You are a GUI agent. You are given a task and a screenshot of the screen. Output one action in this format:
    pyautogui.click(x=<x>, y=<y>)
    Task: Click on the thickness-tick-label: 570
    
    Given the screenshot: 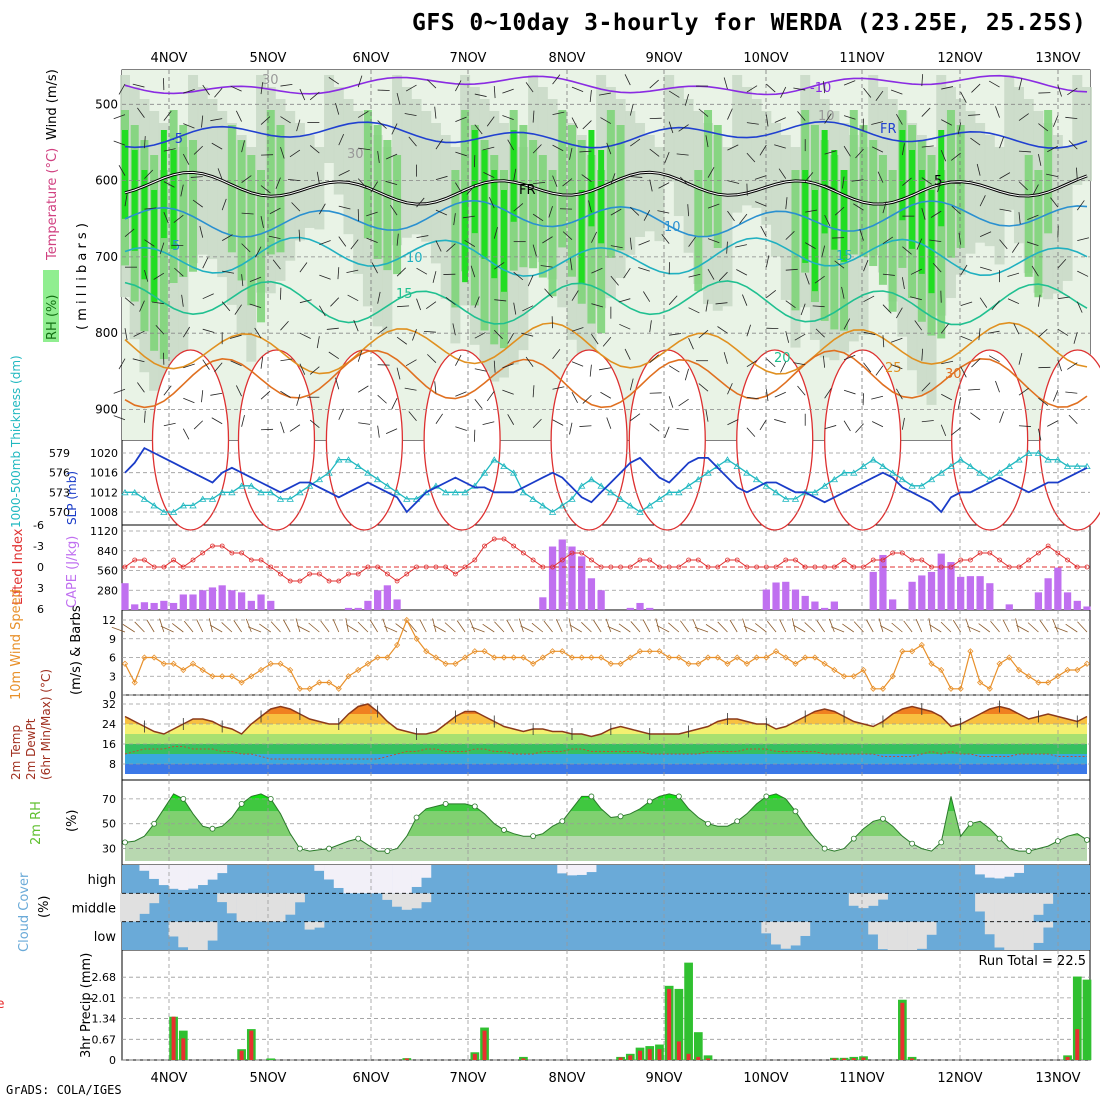 What is the action you would take?
    pyautogui.click(x=59, y=512)
    